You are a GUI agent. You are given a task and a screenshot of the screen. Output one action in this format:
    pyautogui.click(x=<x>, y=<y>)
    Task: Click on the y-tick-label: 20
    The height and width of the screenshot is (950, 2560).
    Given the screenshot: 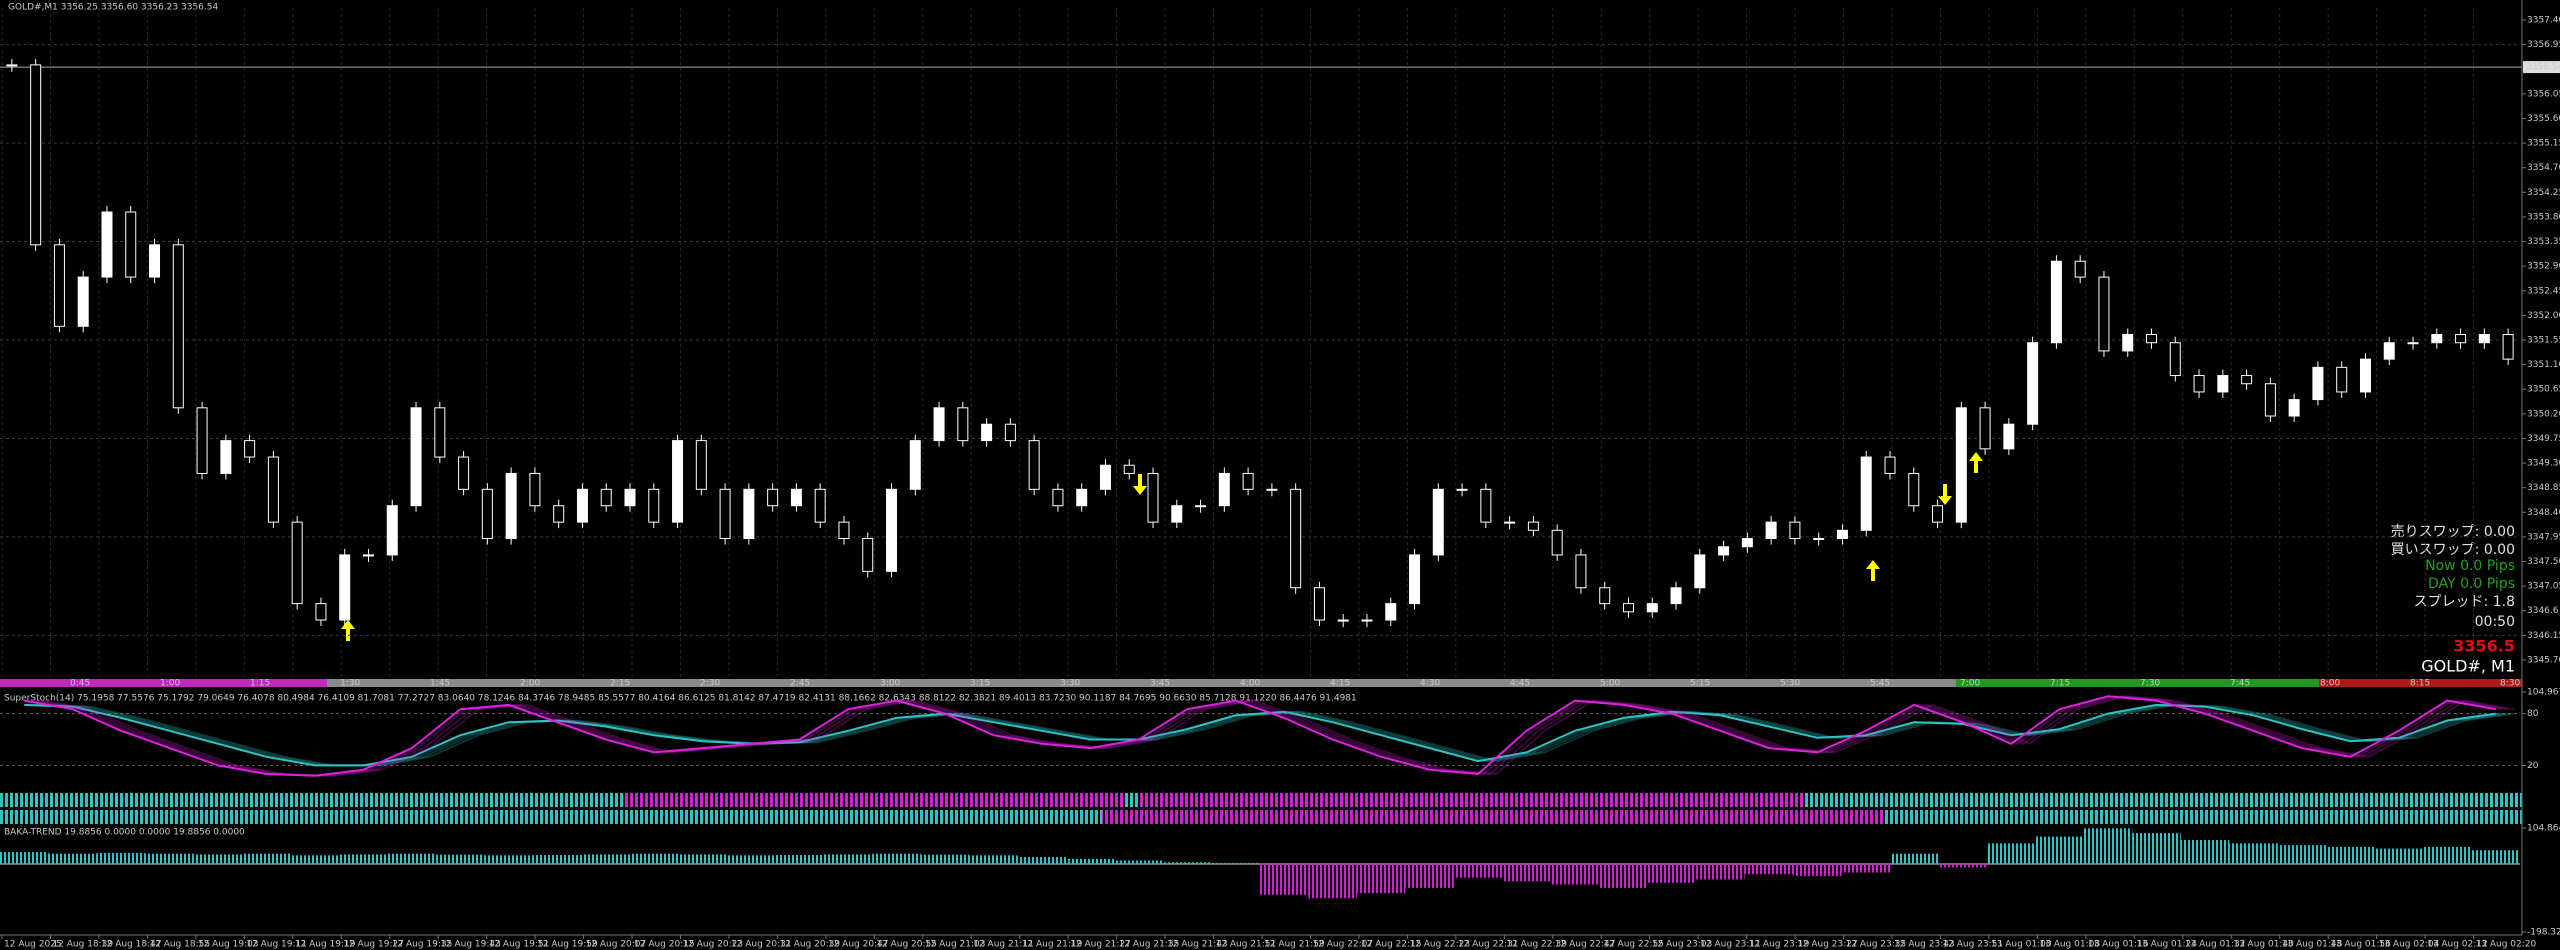 What is the action you would take?
    pyautogui.click(x=2533, y=766)
    